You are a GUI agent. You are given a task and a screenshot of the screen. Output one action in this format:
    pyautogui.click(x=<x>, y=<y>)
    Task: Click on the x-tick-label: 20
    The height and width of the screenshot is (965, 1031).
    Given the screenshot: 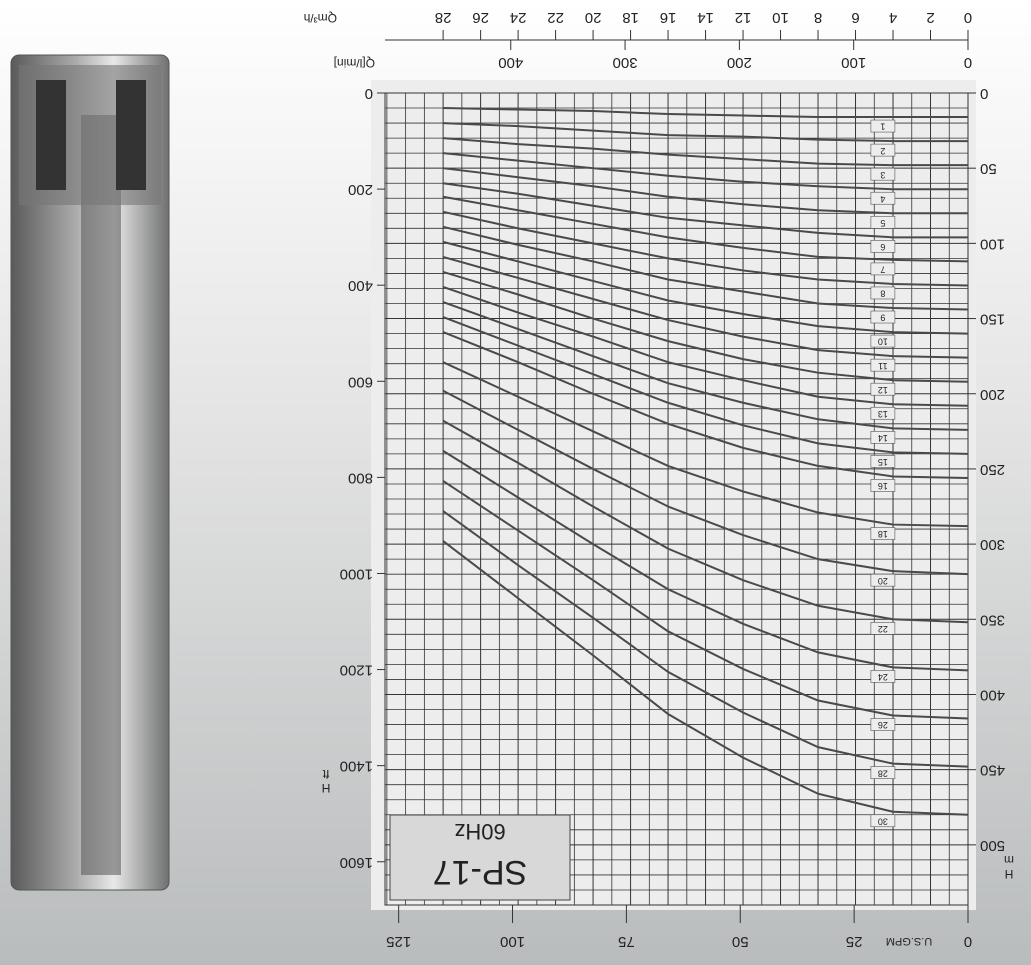 What is the action you would take?
    pyautogui.click(x=593, y=17)
    